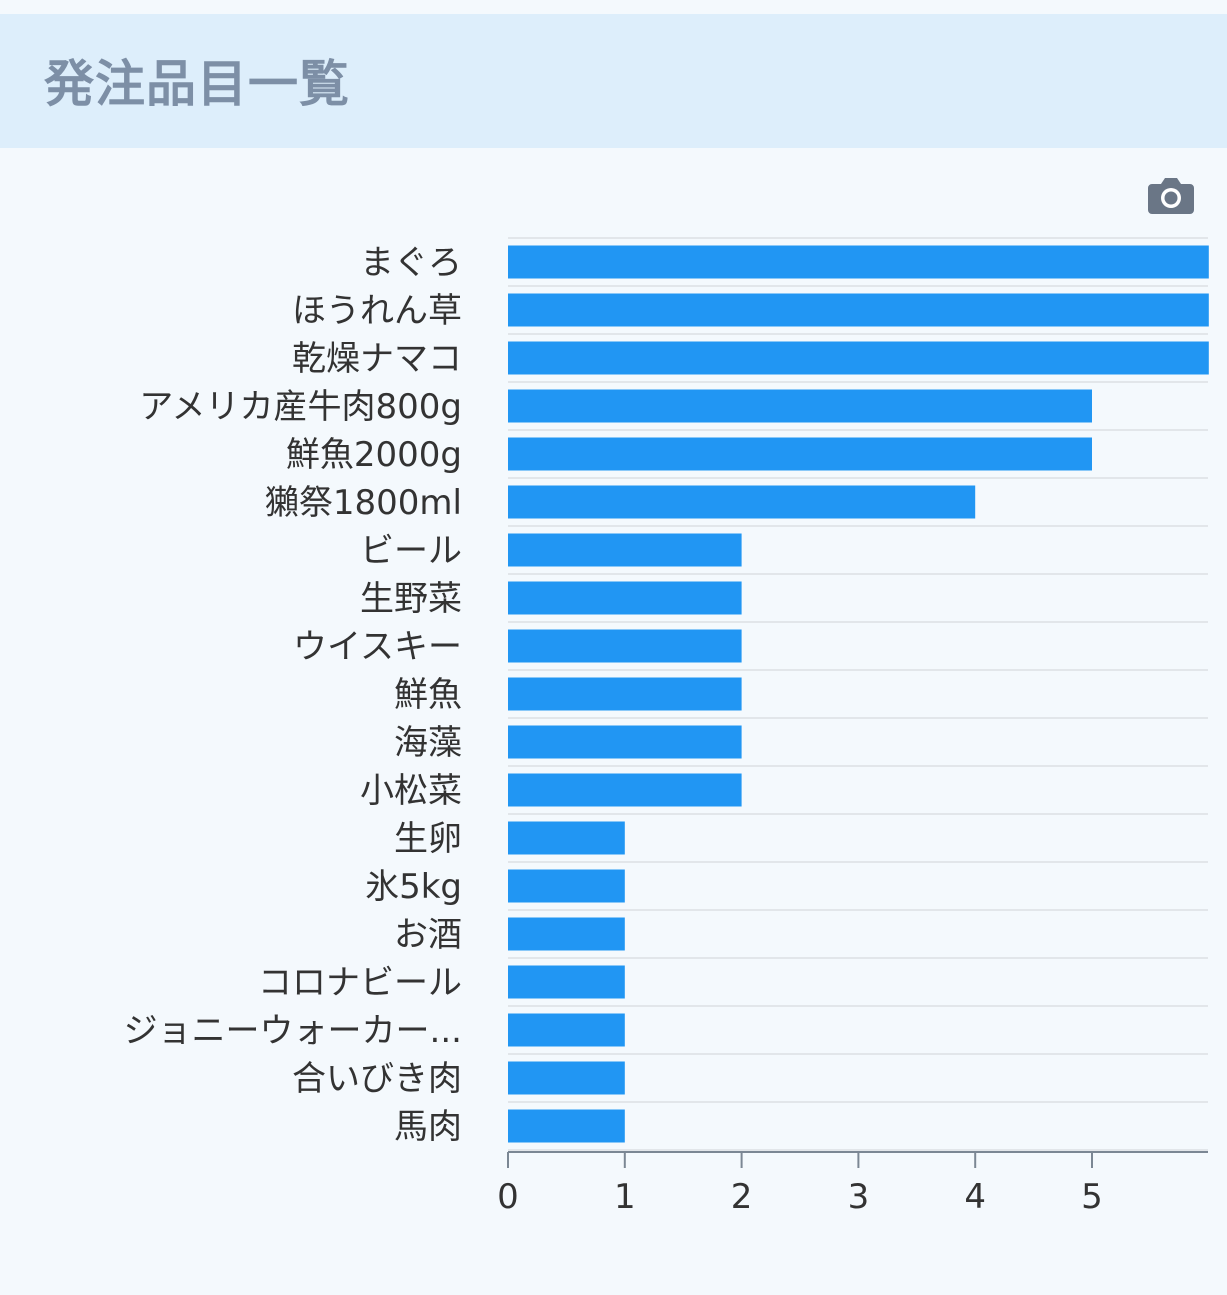 The height and width of the screenshot is (1295, 1227). I want to click on category-label: ほうれん草, so click(377, 311).